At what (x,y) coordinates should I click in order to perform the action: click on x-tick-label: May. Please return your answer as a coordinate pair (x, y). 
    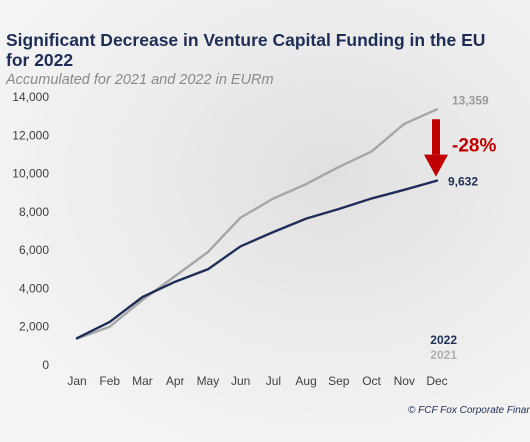
    Looking at the image, I should click on (208, 381).